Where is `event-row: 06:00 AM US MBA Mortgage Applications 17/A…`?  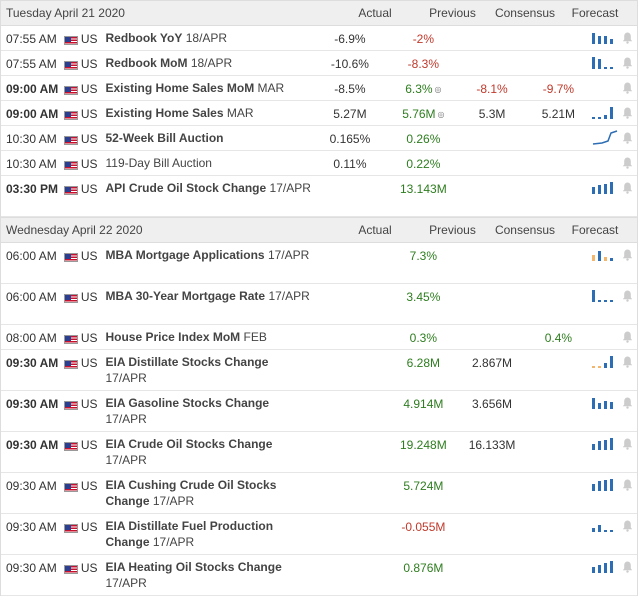
event-row: 06:00 AM US MBA Mortgage Applications 17/A… is located at coordinates (319, 263).